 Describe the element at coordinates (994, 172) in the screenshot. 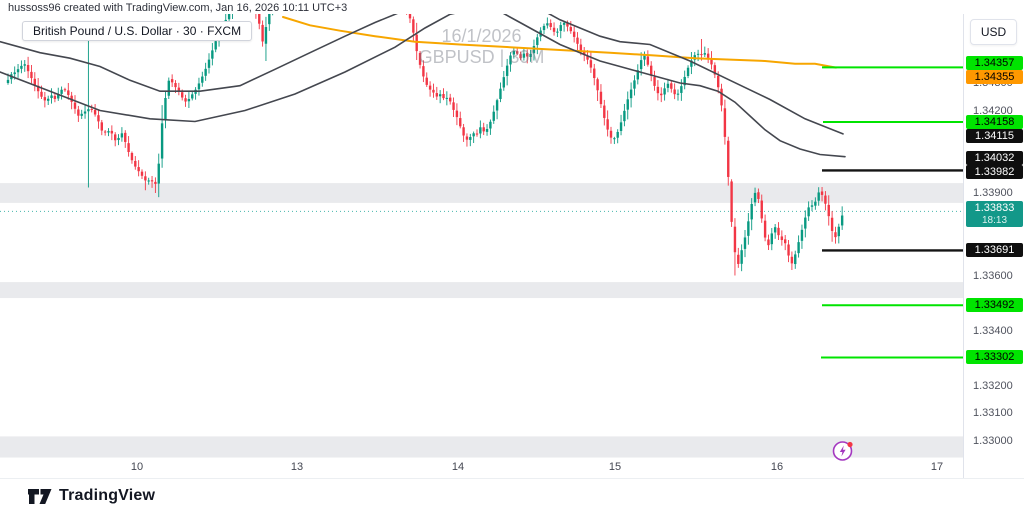

I see `price-label-1.33982: 1.33982` at that location.